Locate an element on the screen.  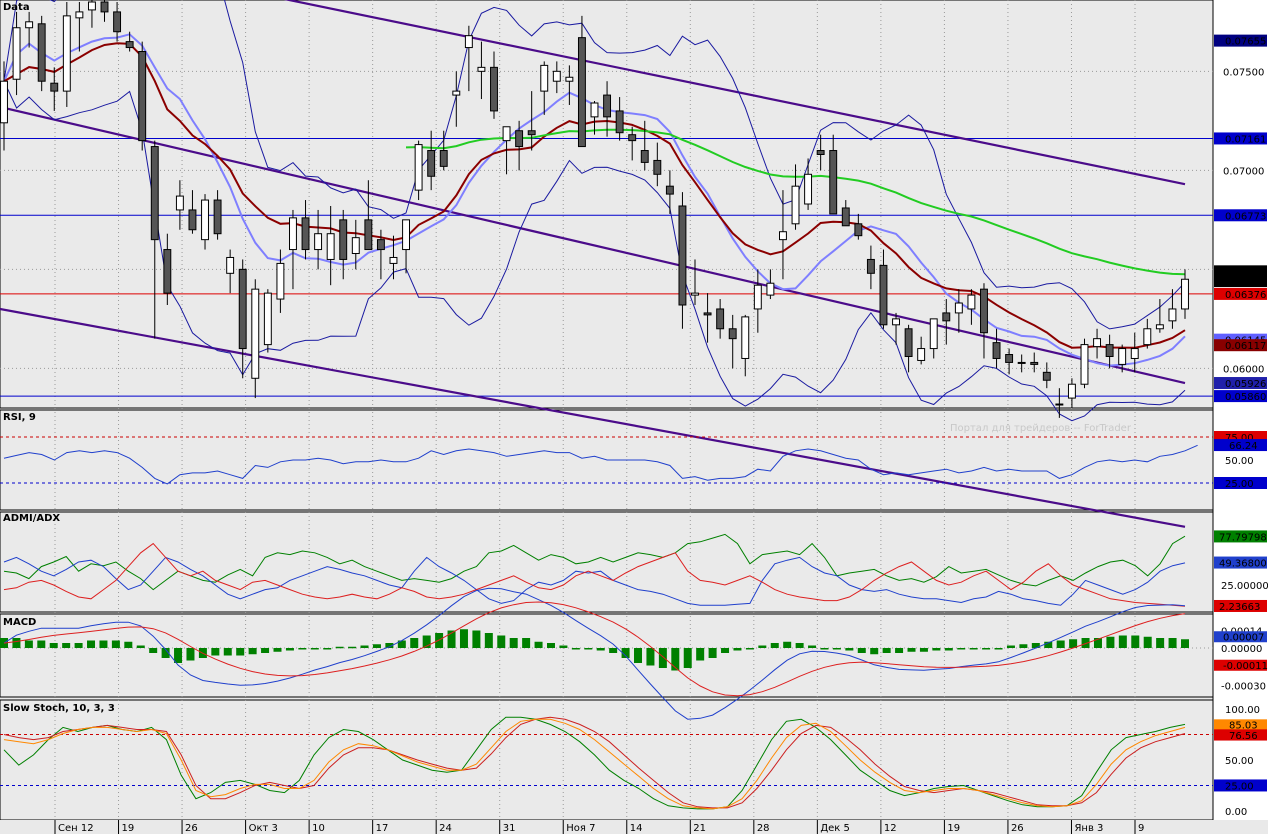
stoch-value-tag is located at coordinates (1240, 734).